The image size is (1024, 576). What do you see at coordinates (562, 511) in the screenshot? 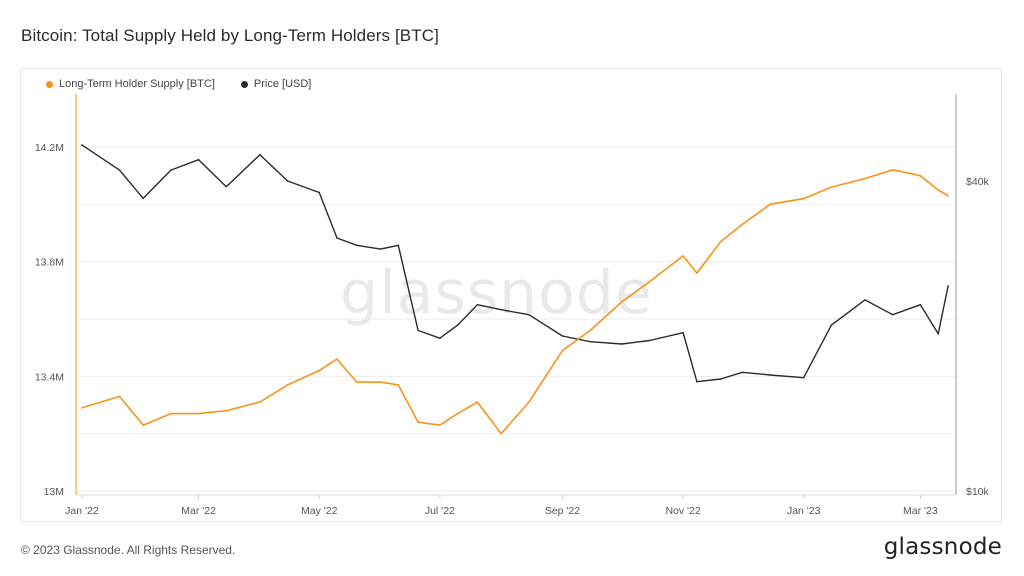
I see `x-tick-label-4: Sep '22` at bounding box center [562, 511].